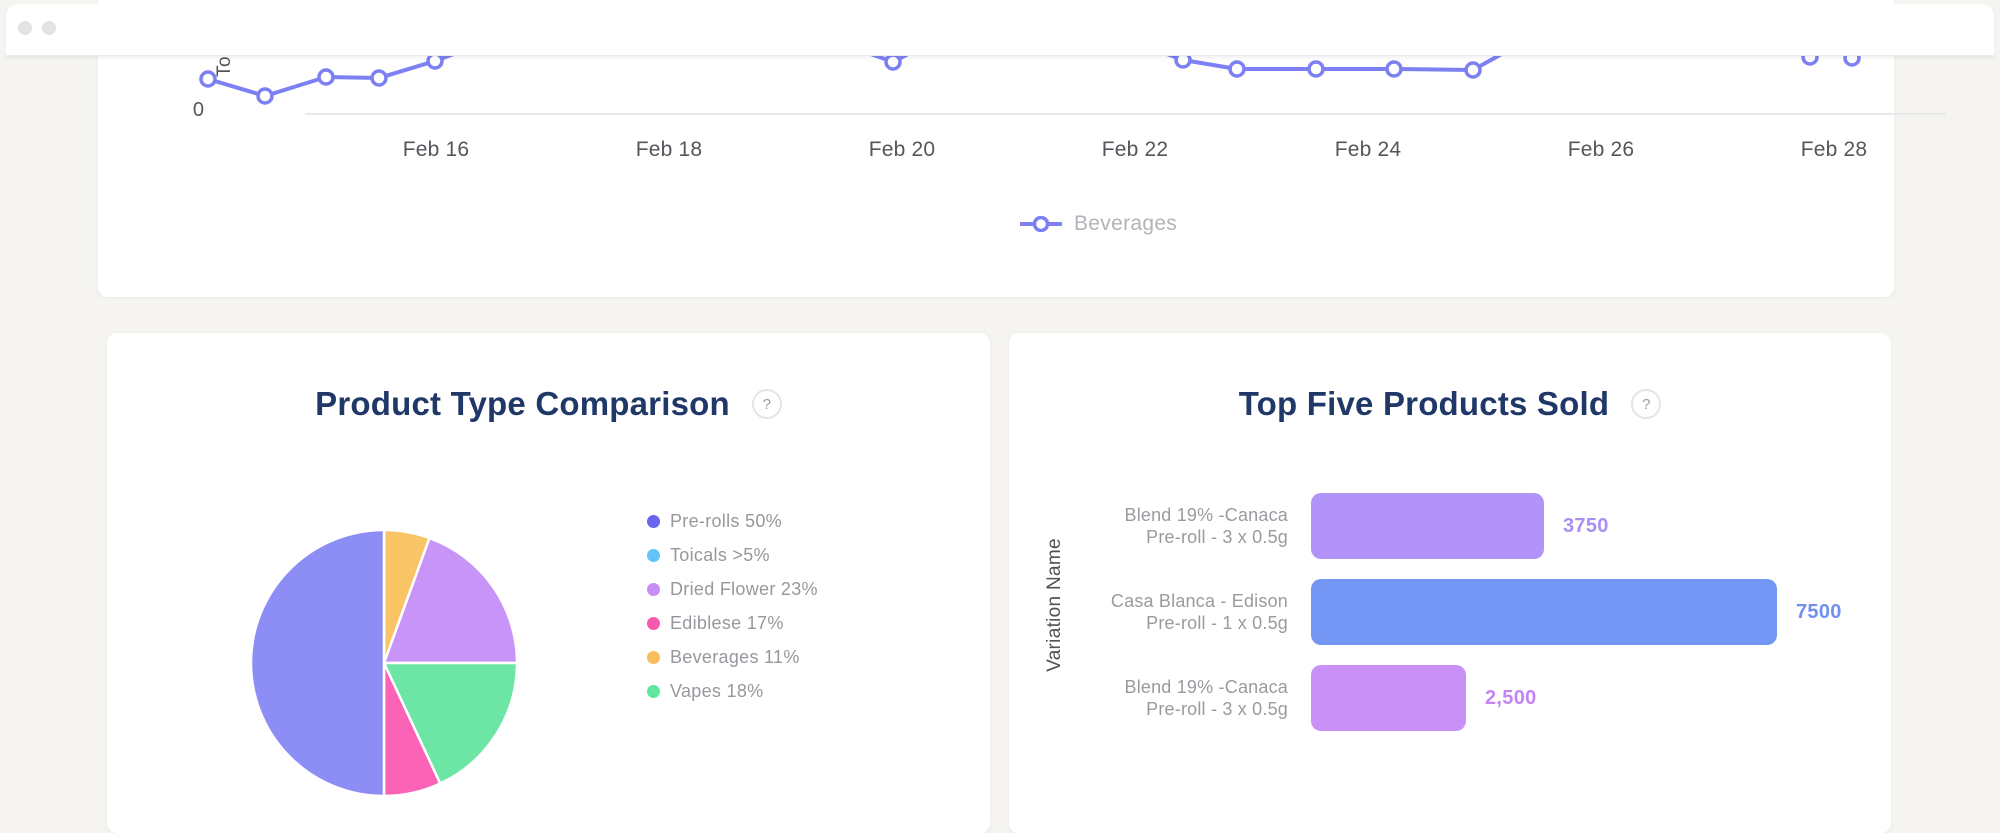 This screenshot has width=2000, height=833. Describe the element at coordinates (902, 149) in the screenshot. I see `x-axis-tick: Feb 20` at that location.